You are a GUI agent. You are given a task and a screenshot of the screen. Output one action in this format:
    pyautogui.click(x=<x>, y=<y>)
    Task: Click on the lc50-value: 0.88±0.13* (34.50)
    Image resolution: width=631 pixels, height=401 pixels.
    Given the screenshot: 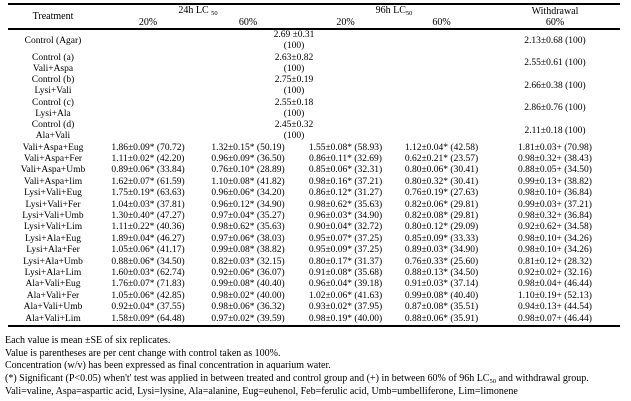 What is the action you would take?
    pyautogui.click(x=441, y=272)
    